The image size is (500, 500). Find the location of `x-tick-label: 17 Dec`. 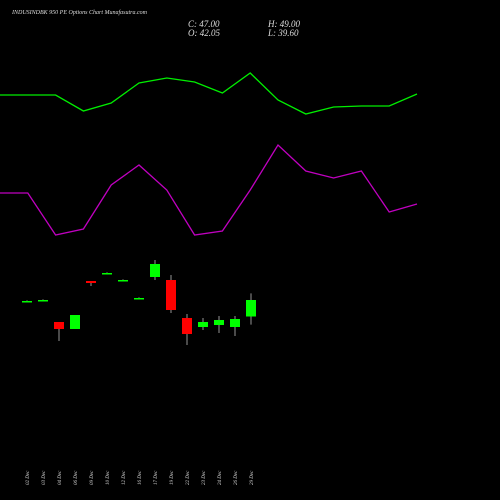

x-tick-label: 17 Dec is located at coordinates (156, 477).